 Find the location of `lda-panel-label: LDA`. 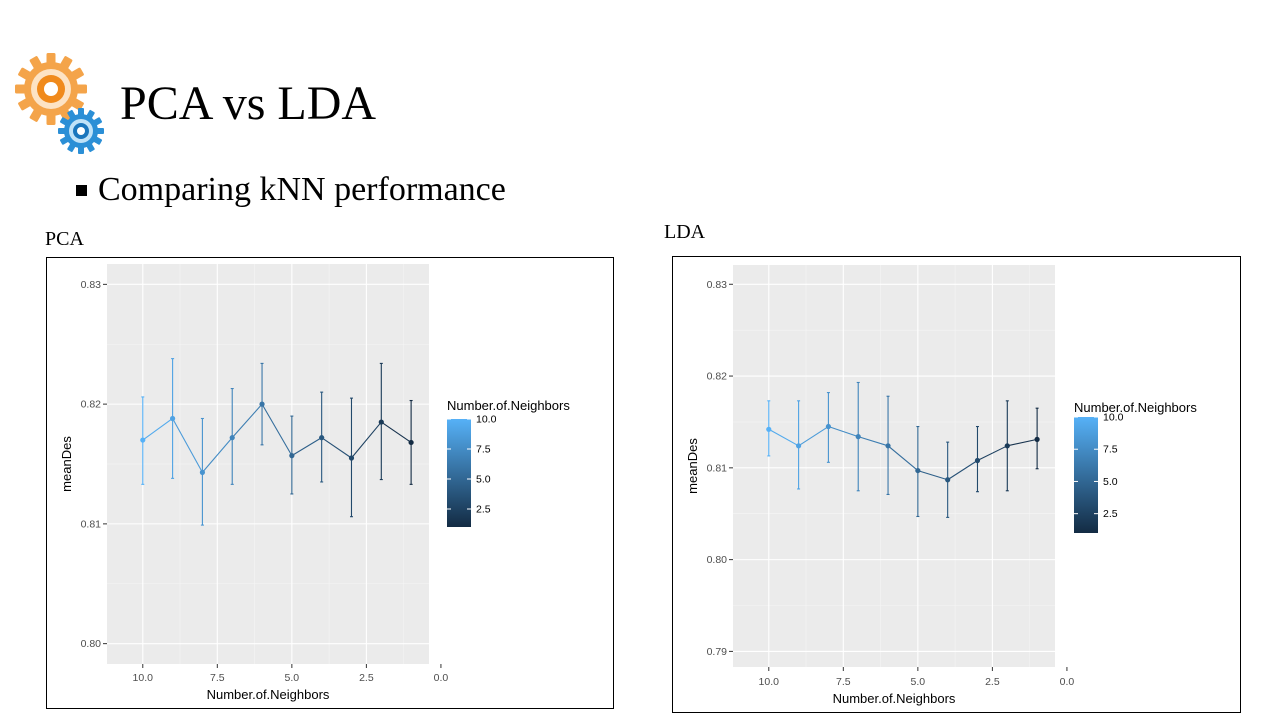

lda-panel-label: LDA is located at coordinates (685, 232).